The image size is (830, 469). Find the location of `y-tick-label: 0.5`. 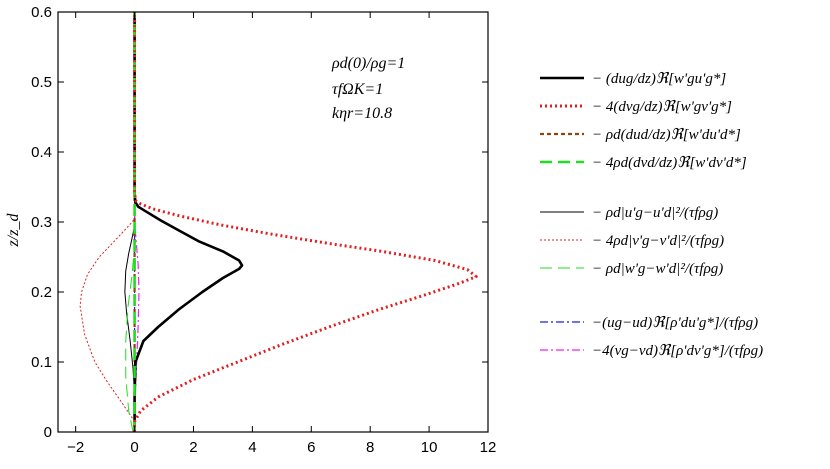

y-tick-label: 0.5 is located at coordinates (41, 82).